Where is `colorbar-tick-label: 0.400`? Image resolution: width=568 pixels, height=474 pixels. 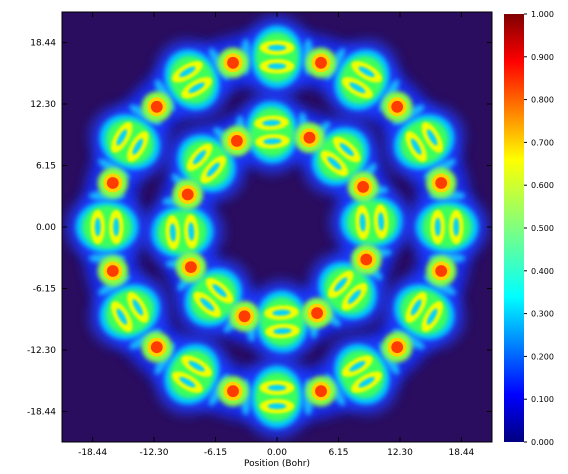
colorbar-tick-label: 0.400 is located at coordinates (542, 271).